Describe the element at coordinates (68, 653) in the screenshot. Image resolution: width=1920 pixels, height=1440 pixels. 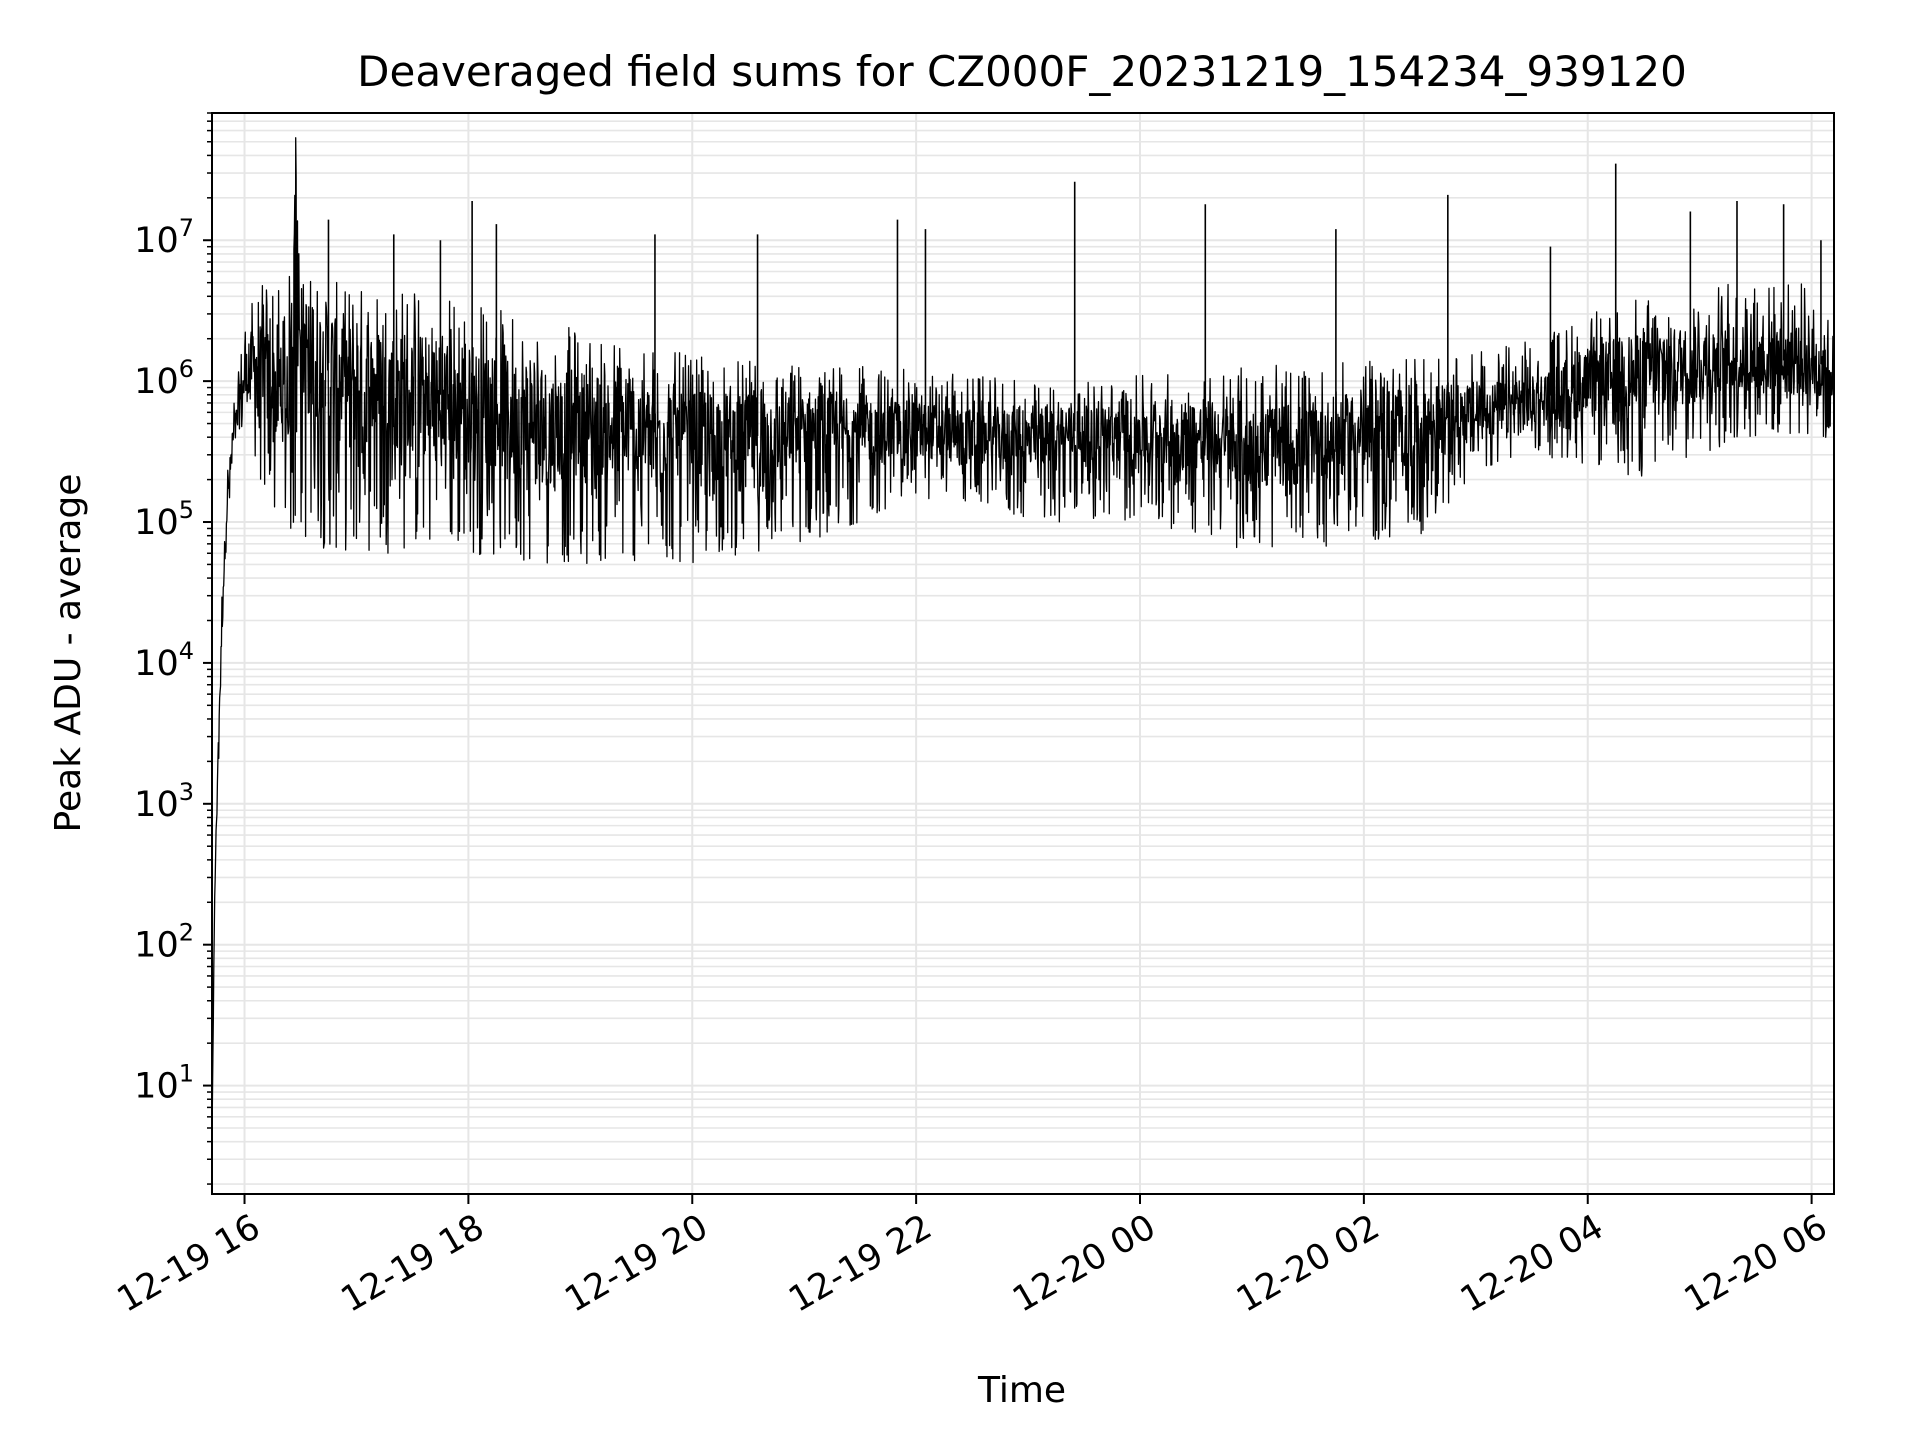
I see `y-axis-label: Peak ADU - average` at that location.